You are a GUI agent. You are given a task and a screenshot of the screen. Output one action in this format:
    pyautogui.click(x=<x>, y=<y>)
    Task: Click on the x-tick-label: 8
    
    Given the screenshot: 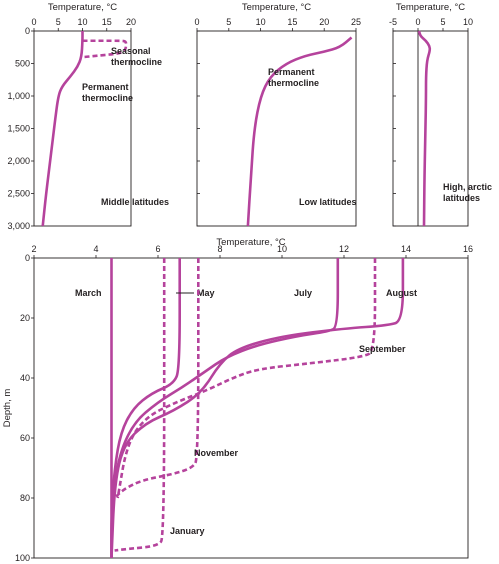 What is the action you would take?
    pyautogui.click(x=219, y=249)
    